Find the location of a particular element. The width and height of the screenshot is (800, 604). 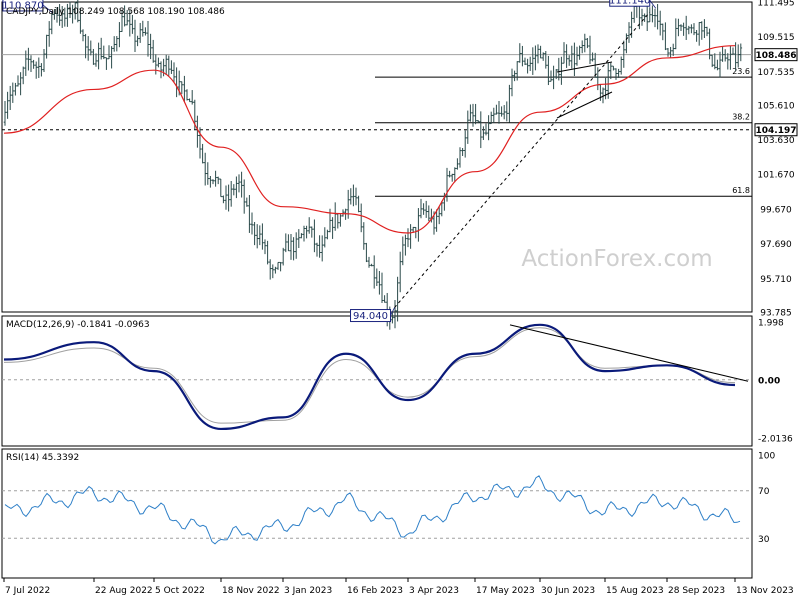

y-tick-label: 95.710 is located at coordinates (776, 280).